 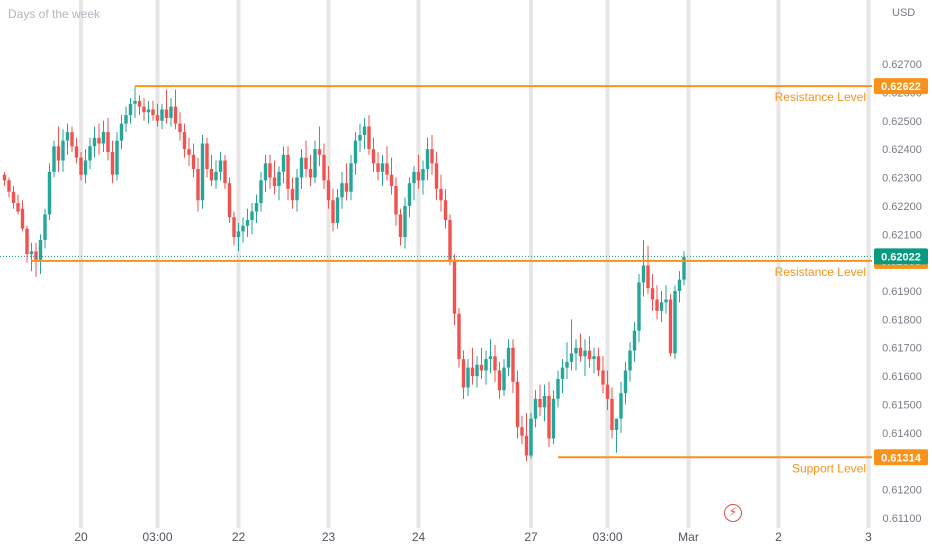 I want to click on level-price-badge-box, so click(x=901, y=457).